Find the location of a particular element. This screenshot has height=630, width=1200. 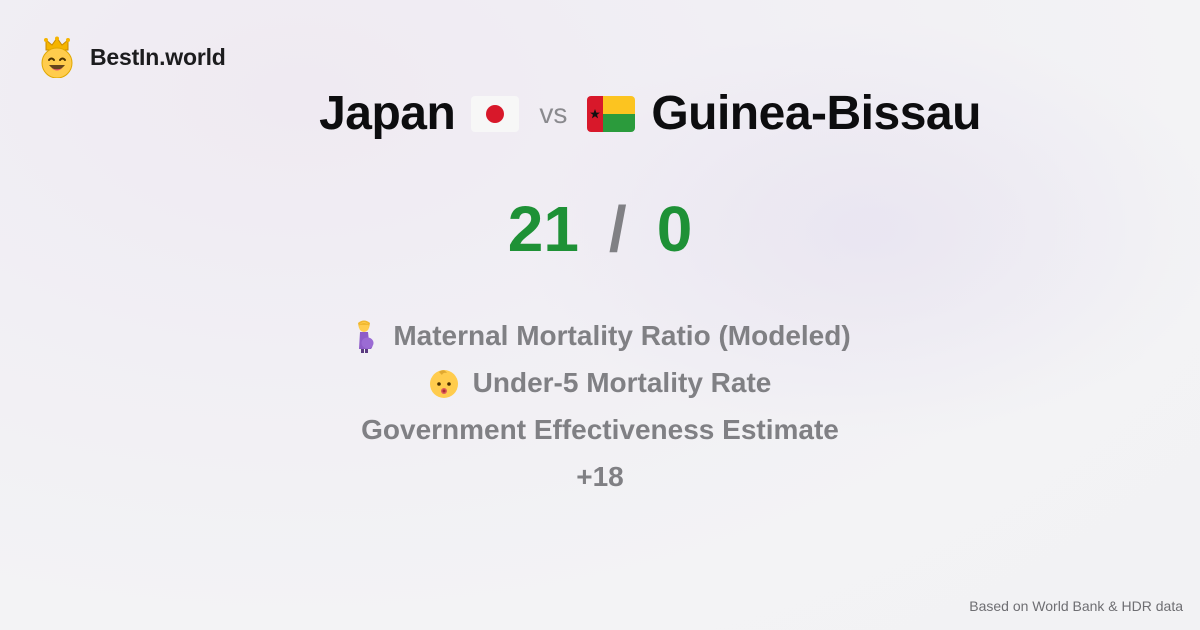

brand-logo: BestIn.world is located at coordinates (132, 57).